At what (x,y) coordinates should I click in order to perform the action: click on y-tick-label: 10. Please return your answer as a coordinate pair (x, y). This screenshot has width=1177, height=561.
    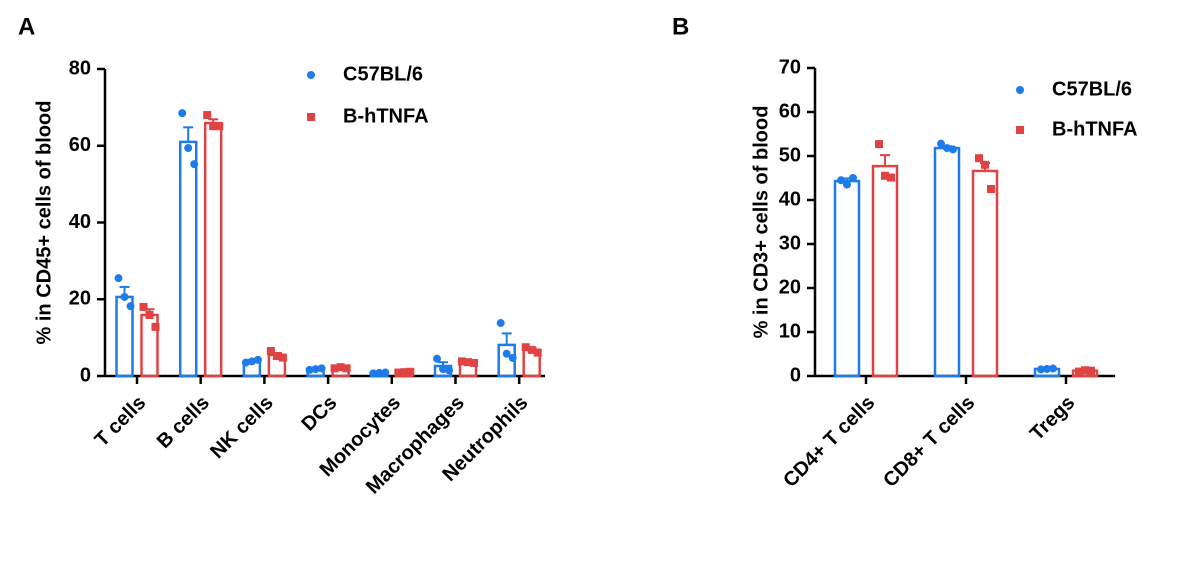
    Looking at the image, I should click on (790, 331).